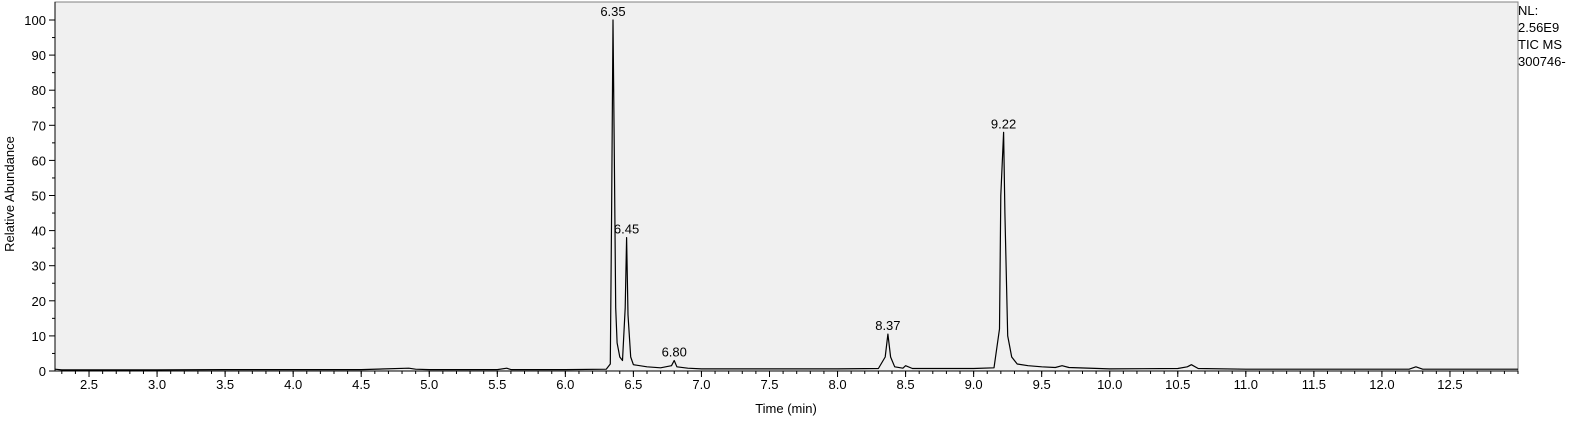 This screenshot has height=427, width=1574. What do you see at coordinates (1381, 384) in the screenshot?
I see `x-tick-label: 12.0` at bounding box center [1381, 384].